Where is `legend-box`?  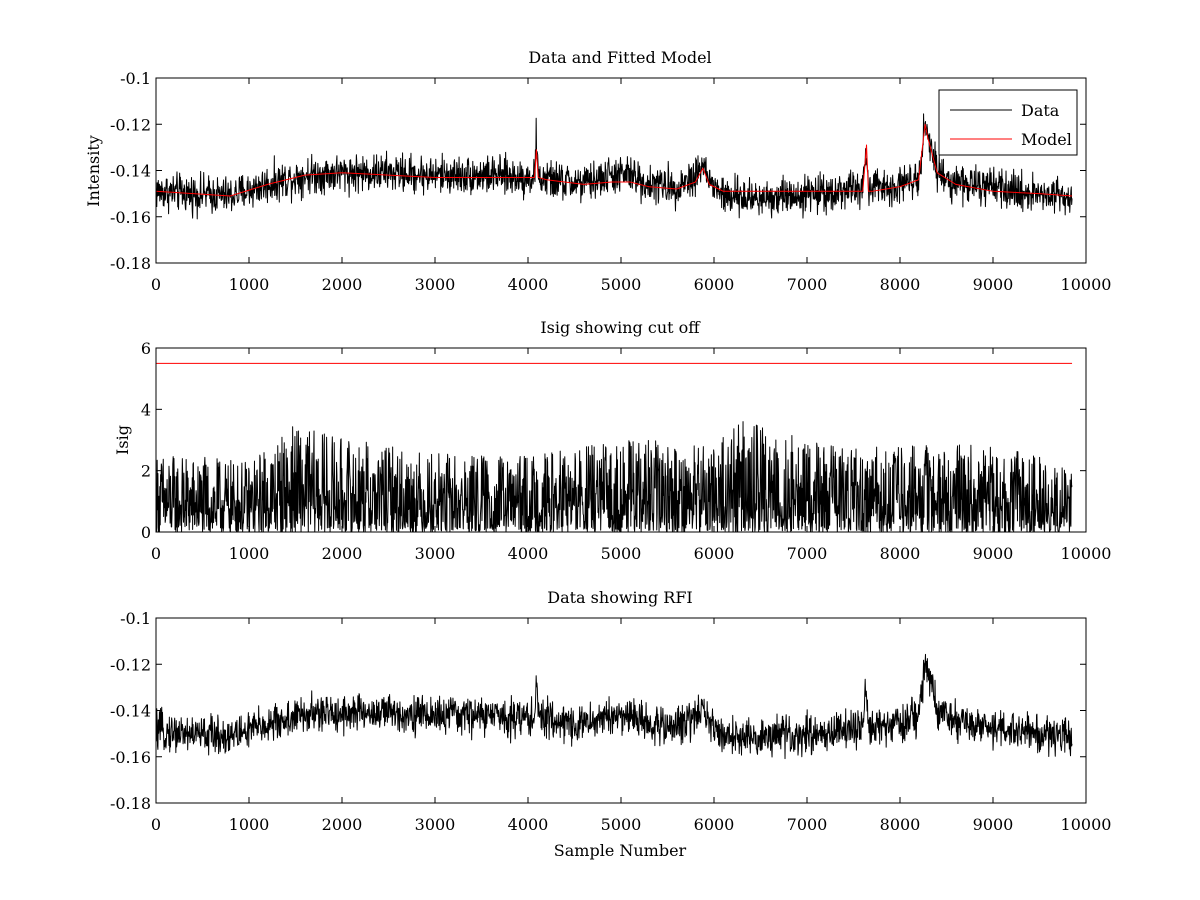
legend-box is located at coordinates (1008, 122).